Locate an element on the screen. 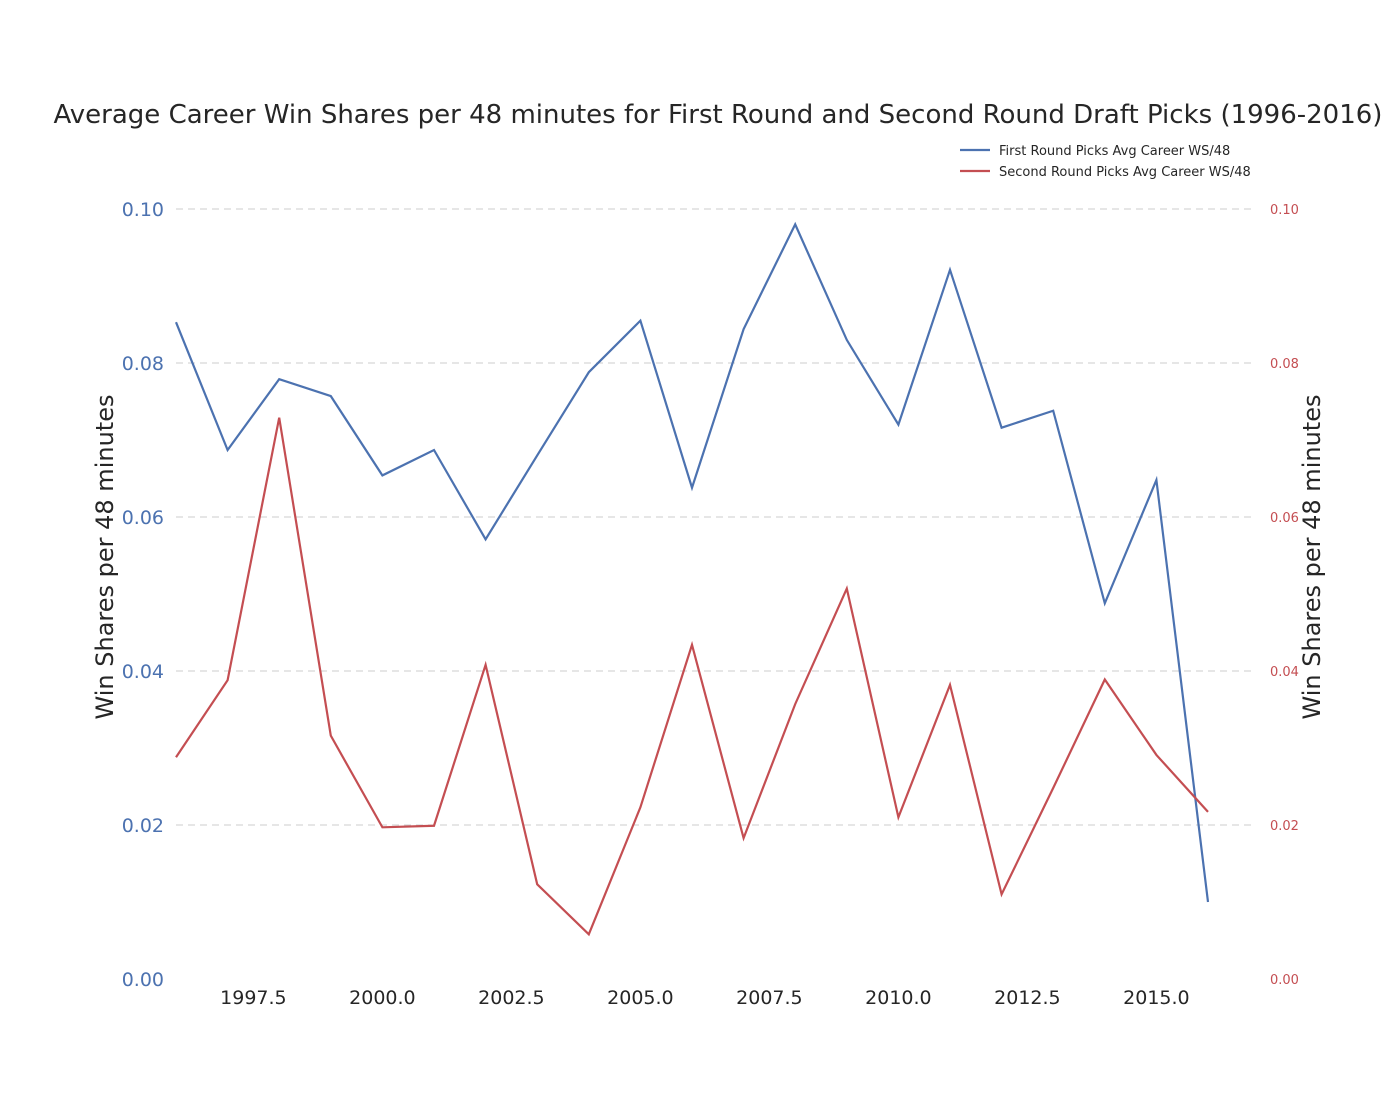 The width and height of the screenshot is (1400, 1100). y-tick-left-3: 0.06 is located at coordinates (143, 518).